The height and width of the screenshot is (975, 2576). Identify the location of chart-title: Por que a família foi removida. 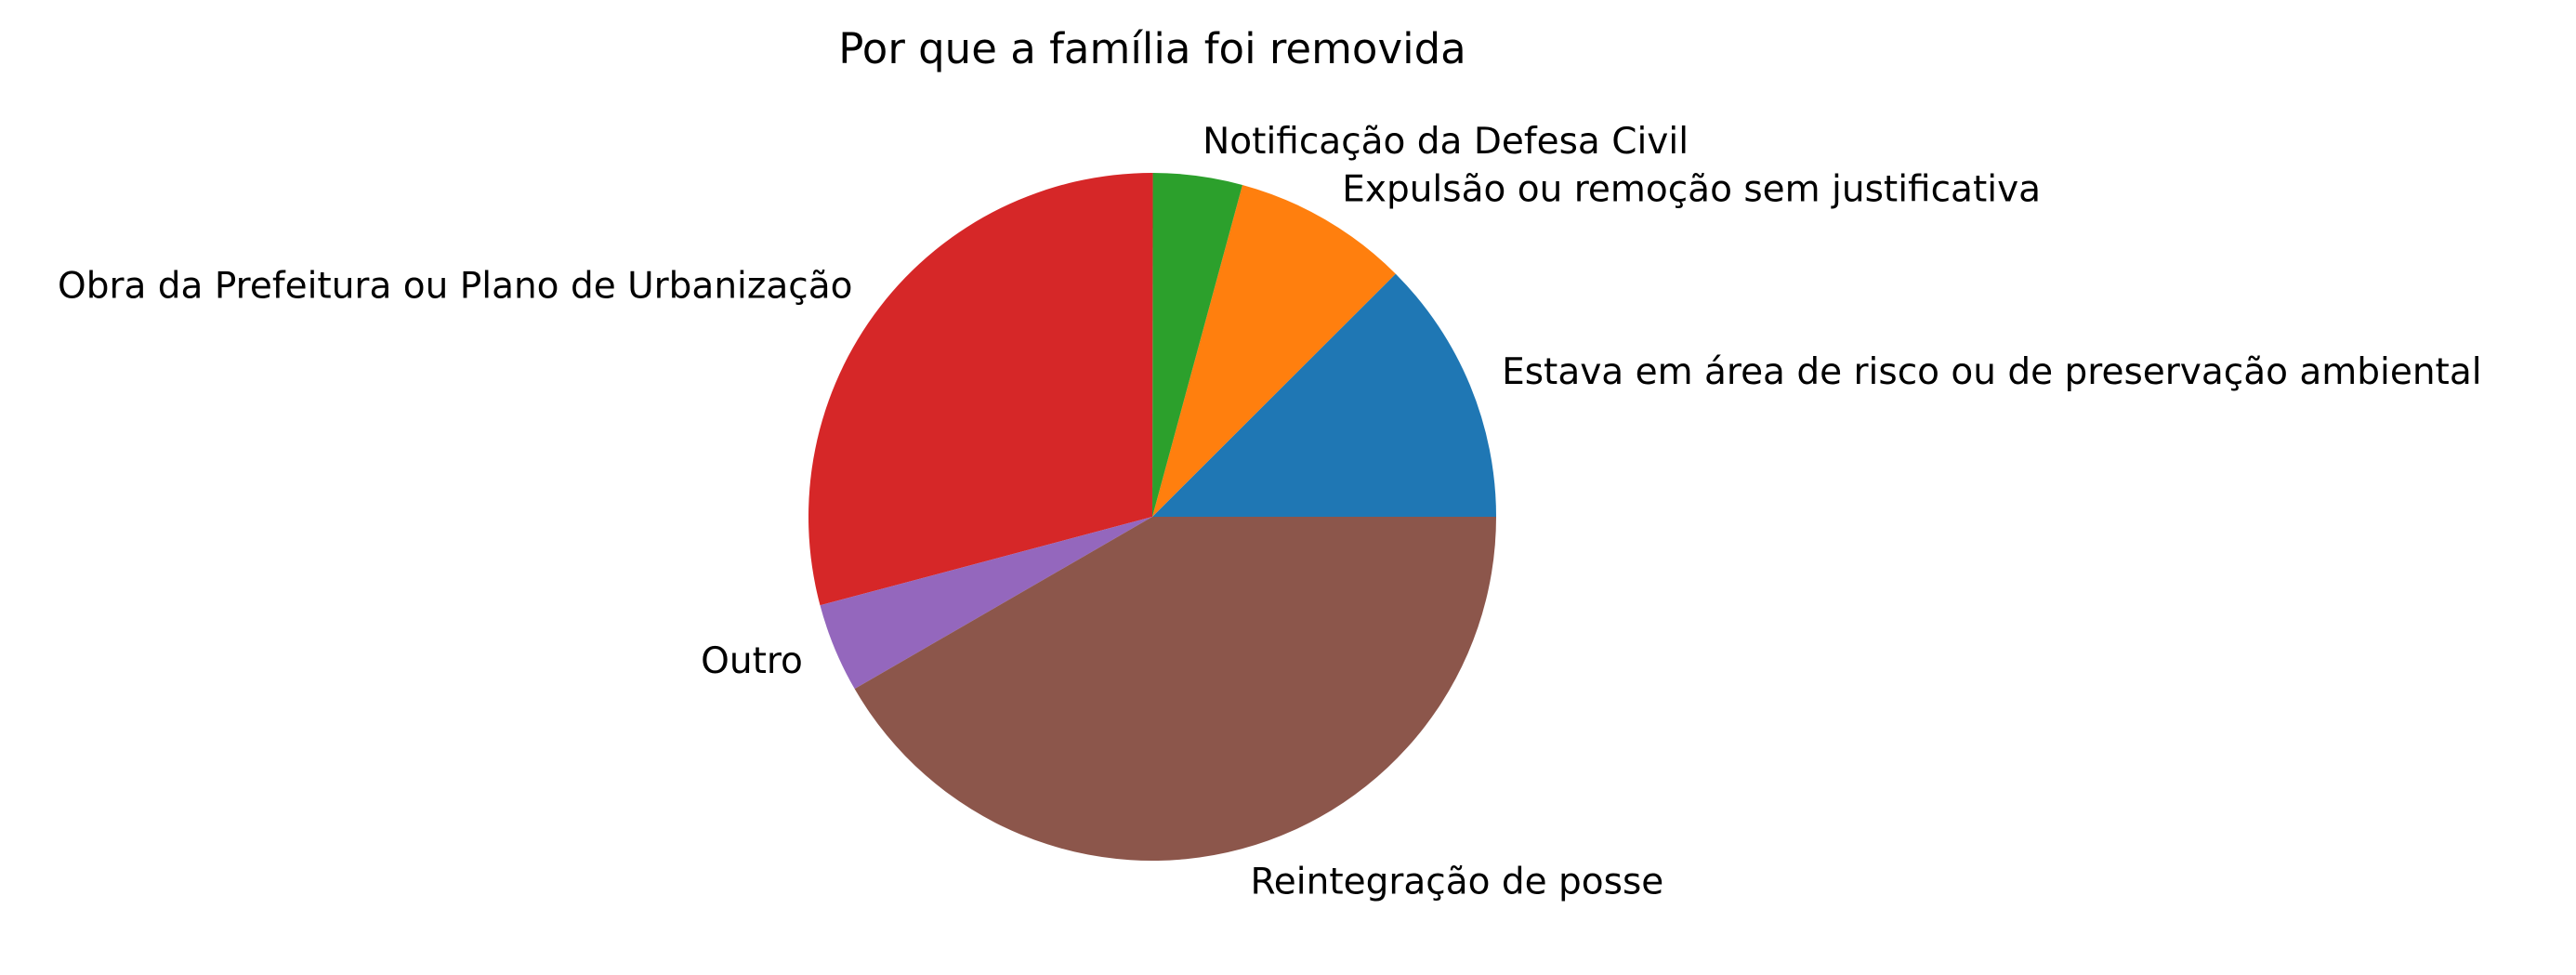
(1151, 48).